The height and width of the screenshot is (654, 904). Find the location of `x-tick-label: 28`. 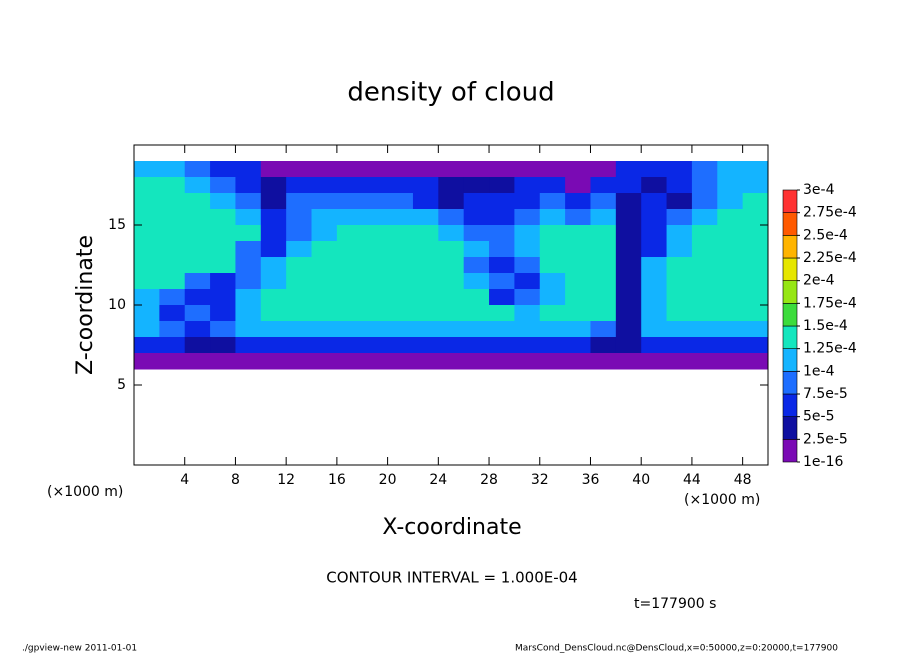

x-tick-label: 28 is located at coordinates (489, 480).